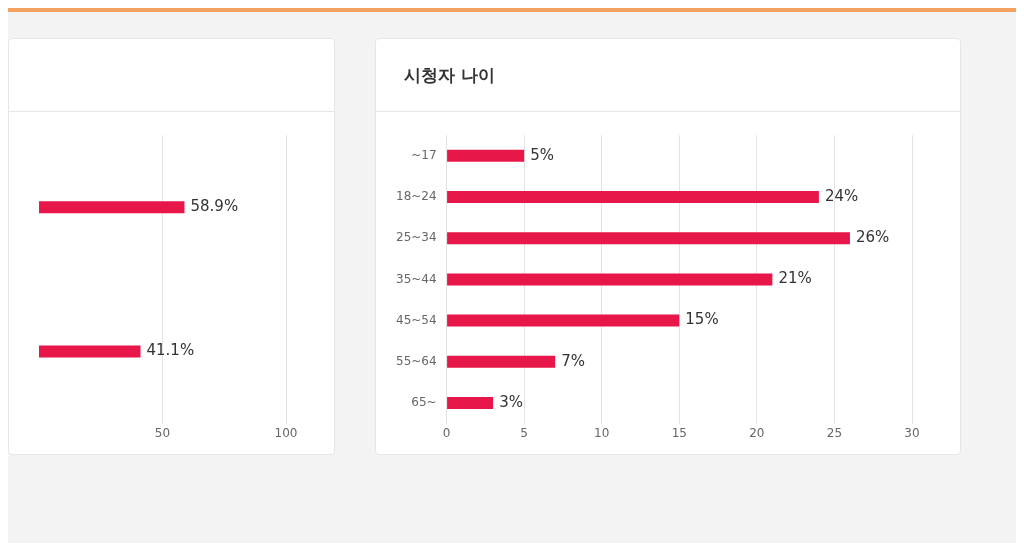 Image resolution: width=1024 pixels, height=551 pixels. What do you see at coordinates (872, 237) in the screenshot?
I see `data-label: 26%` at bounding box center [872, 237].